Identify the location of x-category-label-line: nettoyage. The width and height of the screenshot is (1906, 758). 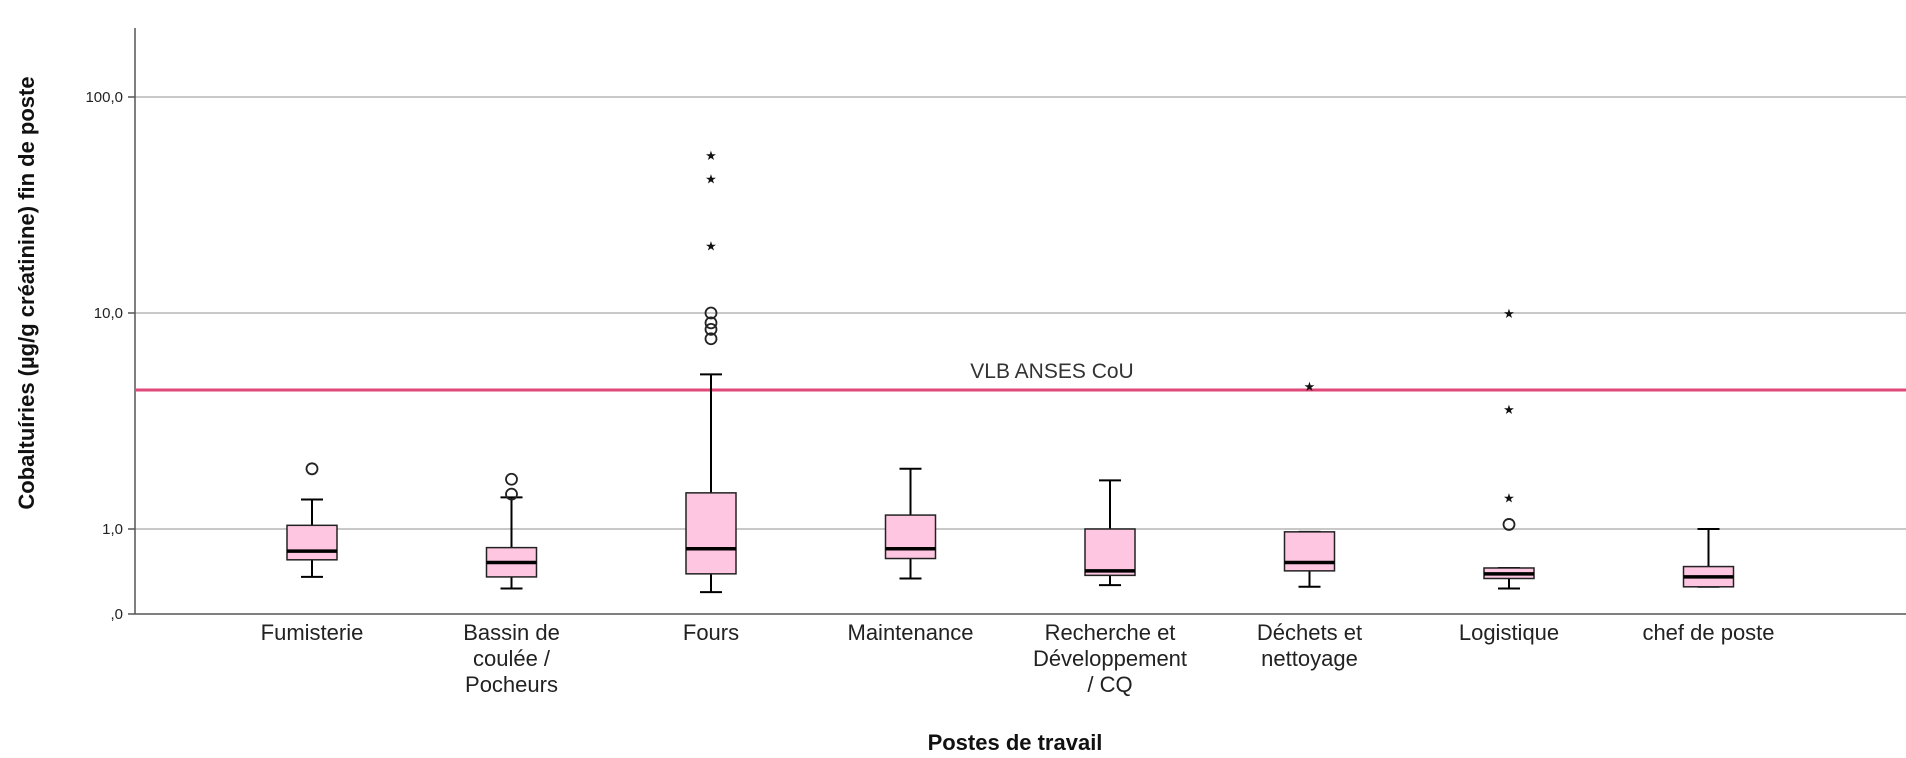
(1309, 658).